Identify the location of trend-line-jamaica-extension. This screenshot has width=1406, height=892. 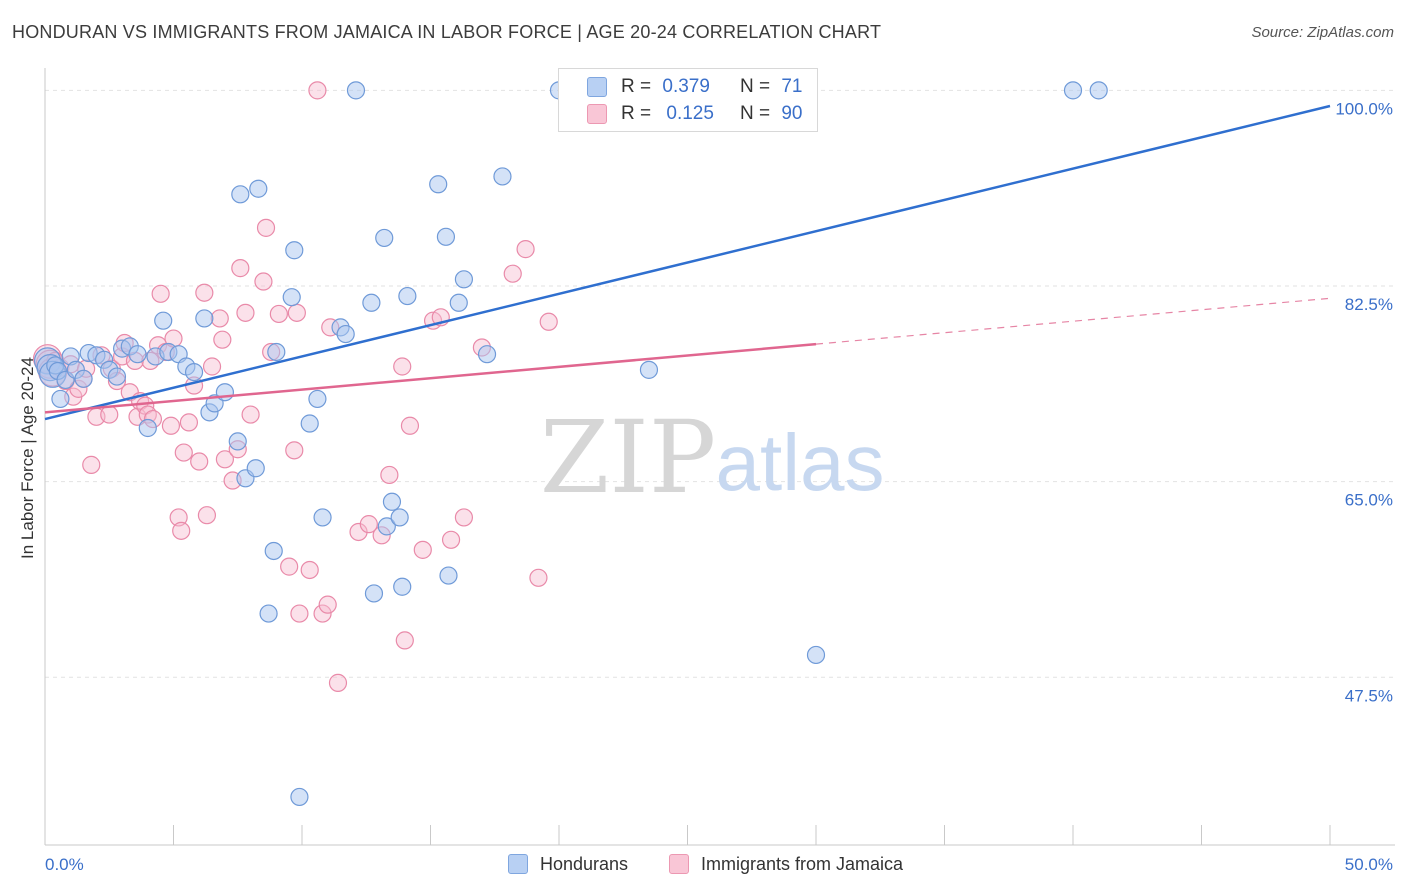
(1073, 321).